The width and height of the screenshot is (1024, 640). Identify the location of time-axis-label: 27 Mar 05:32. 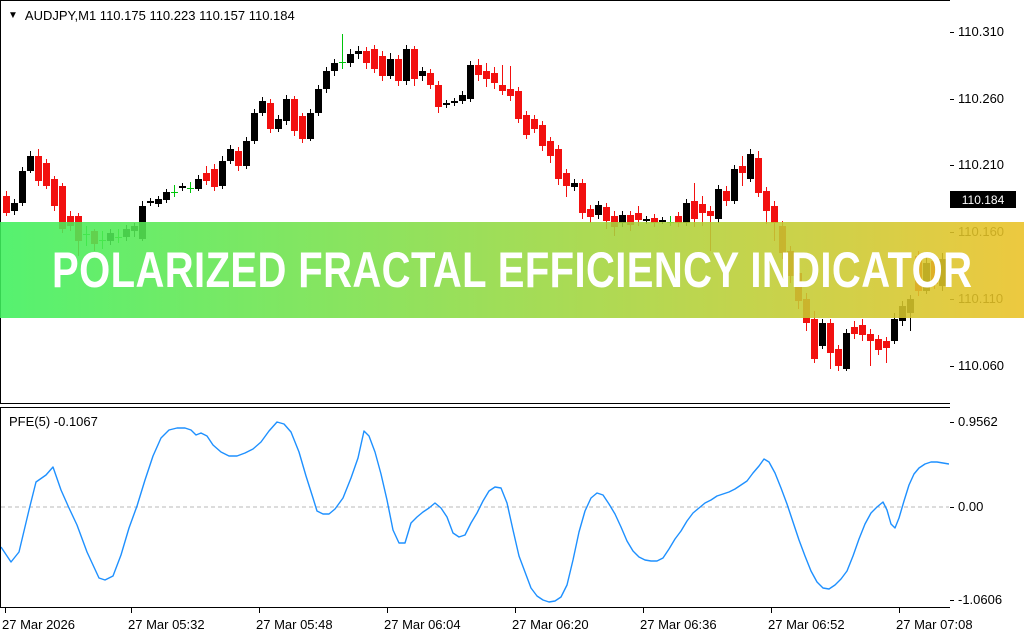
(166, 624).